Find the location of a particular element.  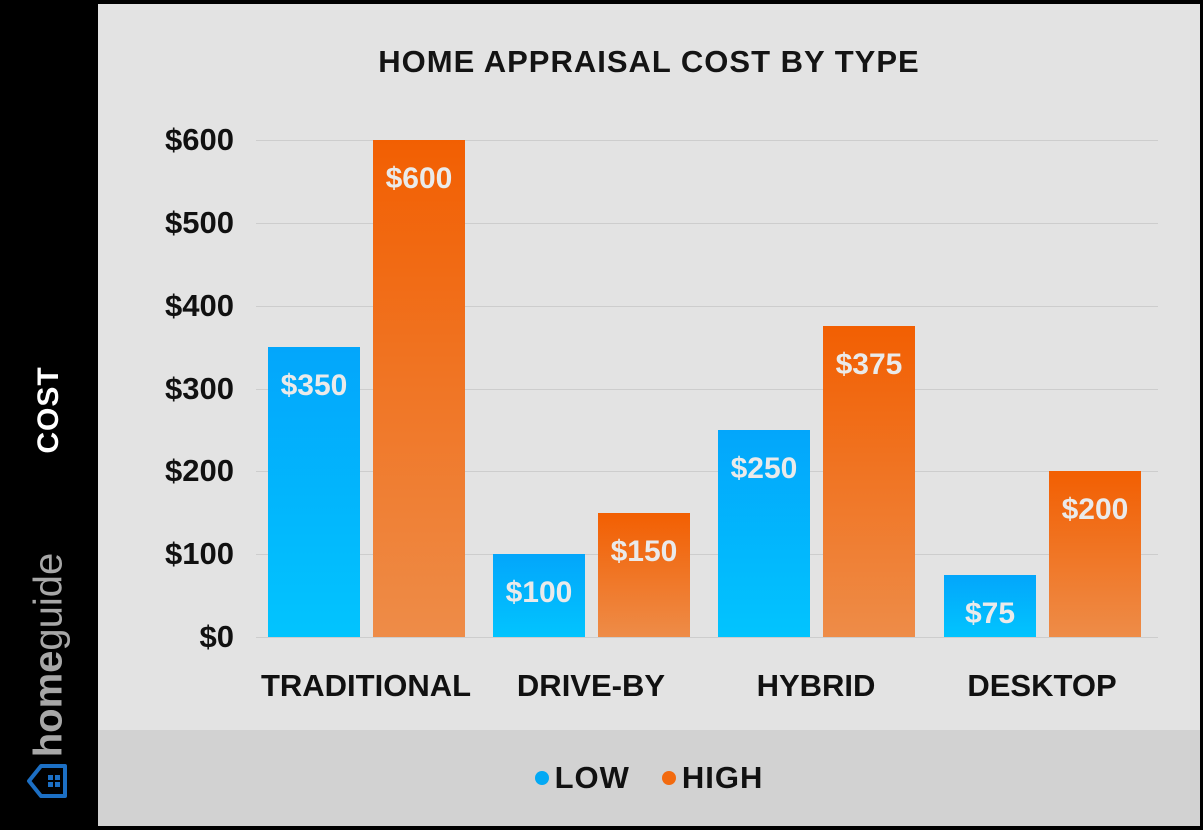

bar-low-traditional: $350 is located at coordinates (314, 492).